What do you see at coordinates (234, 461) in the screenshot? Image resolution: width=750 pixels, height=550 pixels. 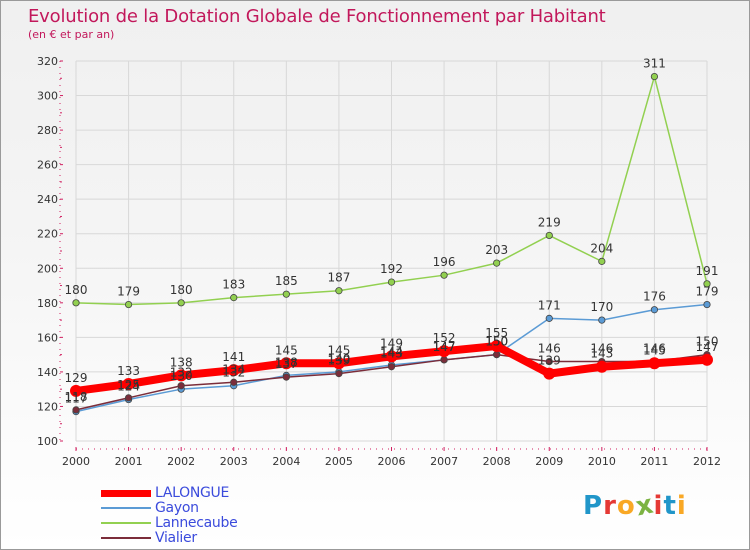 I see `x-tick-label: 2003` at bounding box center [234, 461].